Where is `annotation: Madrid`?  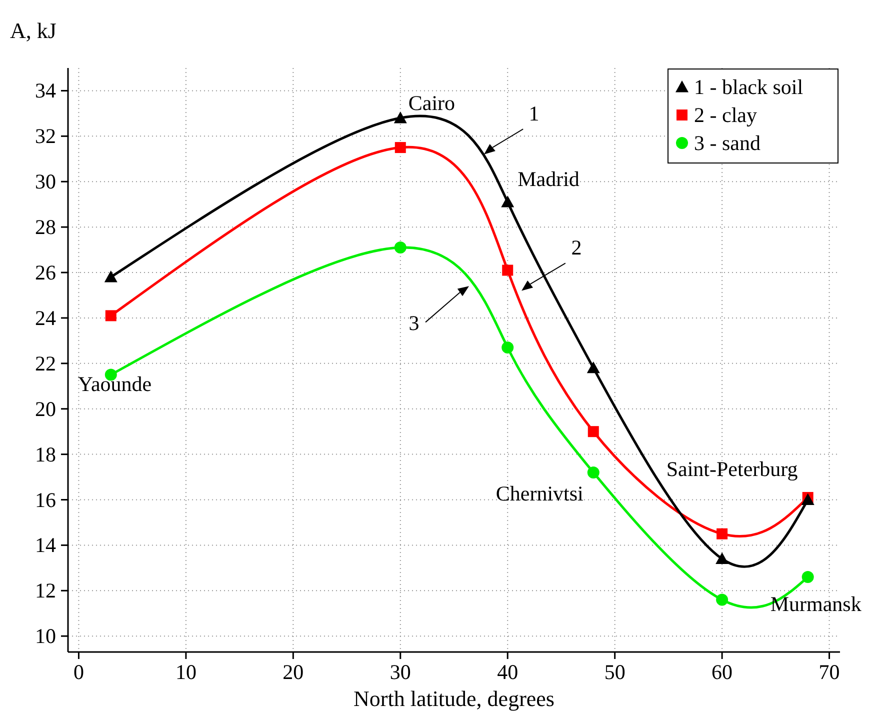 annotation: Madrid is located at coordinates (549, 179).